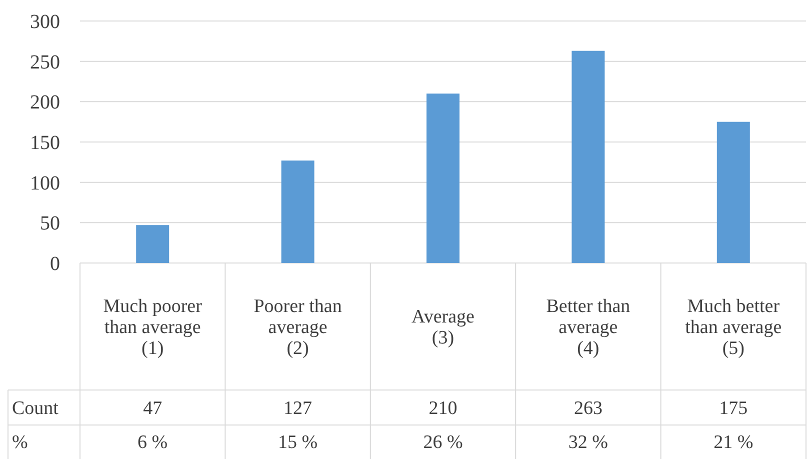 The image size is (810, 459). I want to click on x-tick-label: Much better than average (5), so click(733, 328).